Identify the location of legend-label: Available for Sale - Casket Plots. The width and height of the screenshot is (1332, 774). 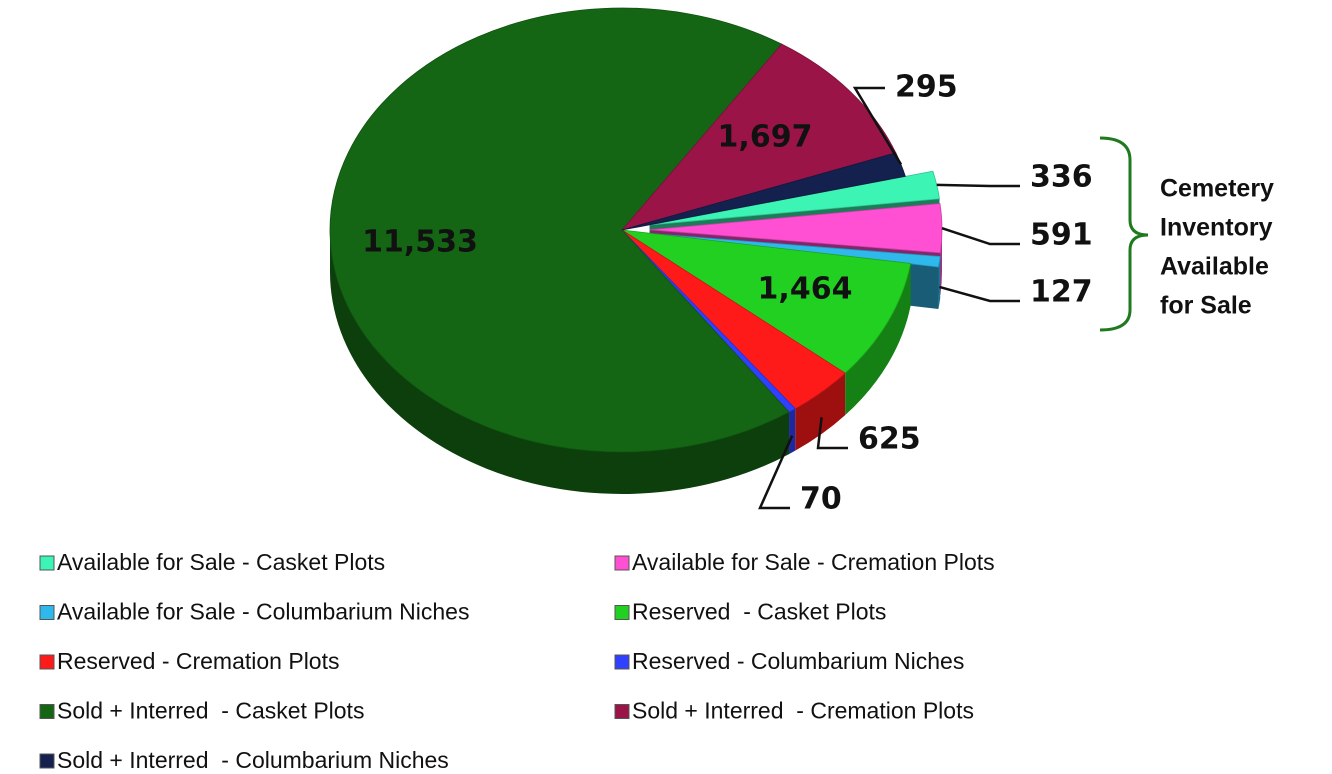
(221, 562).